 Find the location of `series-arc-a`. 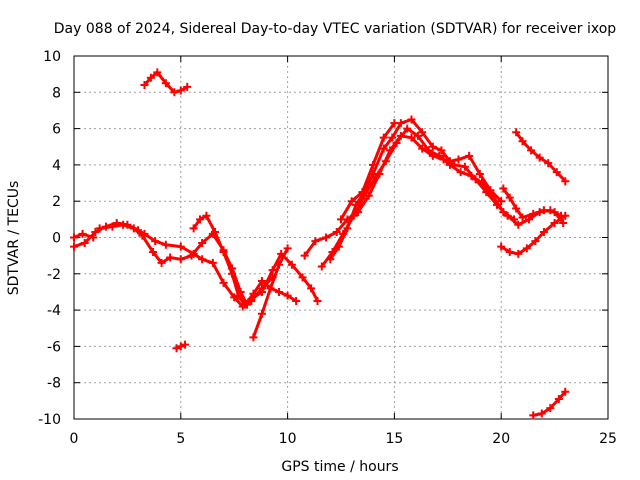

series-arc-a is located at coordinates (173, 264).